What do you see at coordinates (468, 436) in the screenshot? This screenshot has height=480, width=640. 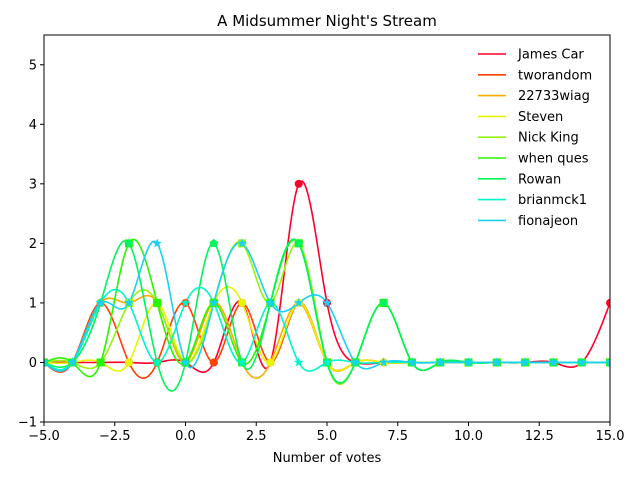 I see `x-tick-label: 10.0` at bounding box center [468, 436].